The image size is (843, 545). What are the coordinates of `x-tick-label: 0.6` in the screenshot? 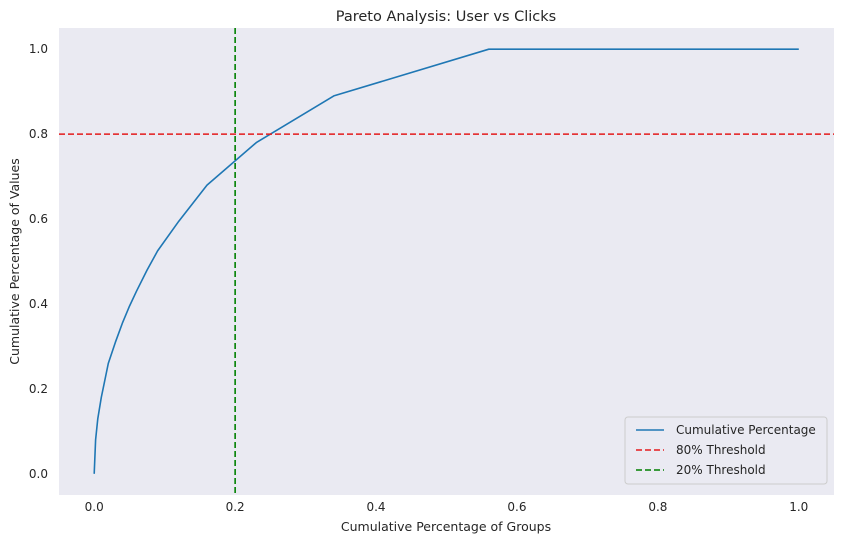 It's located at (516, 507).